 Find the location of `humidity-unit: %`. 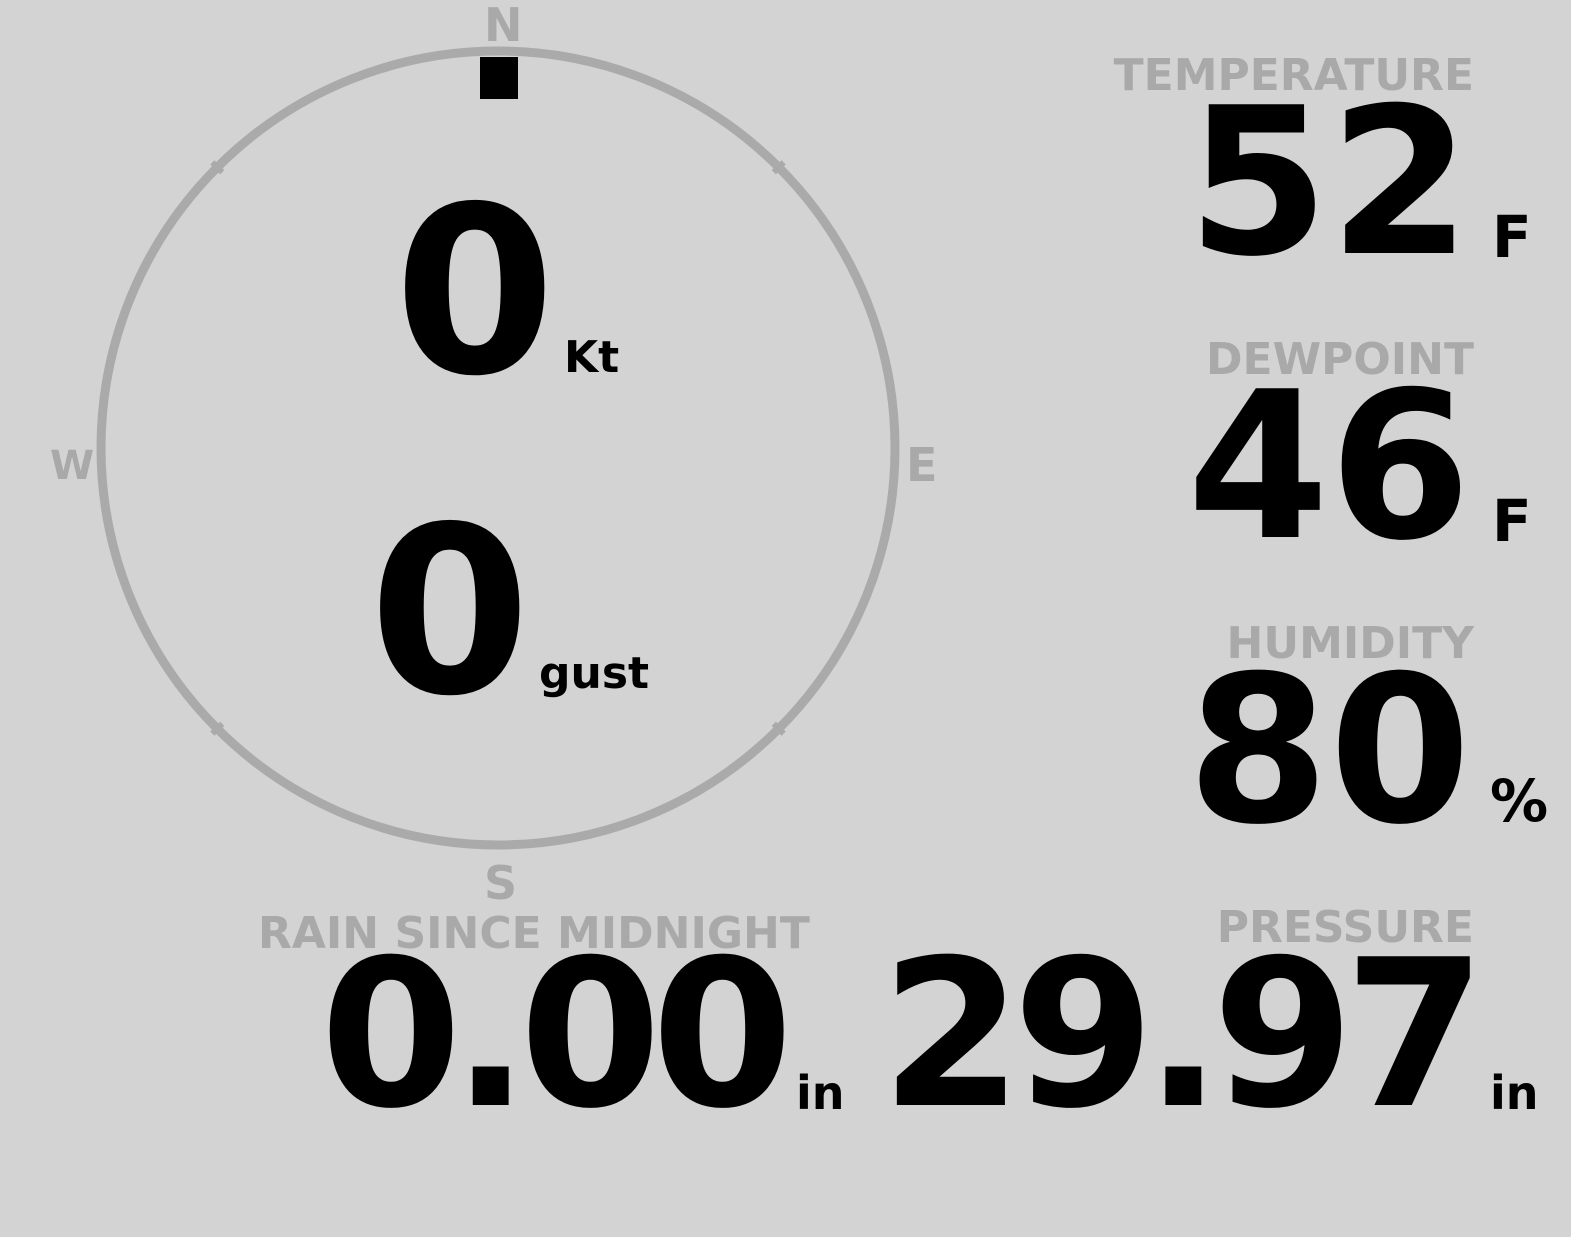

humidity-unit: % is located at coordinates (1519, 801).